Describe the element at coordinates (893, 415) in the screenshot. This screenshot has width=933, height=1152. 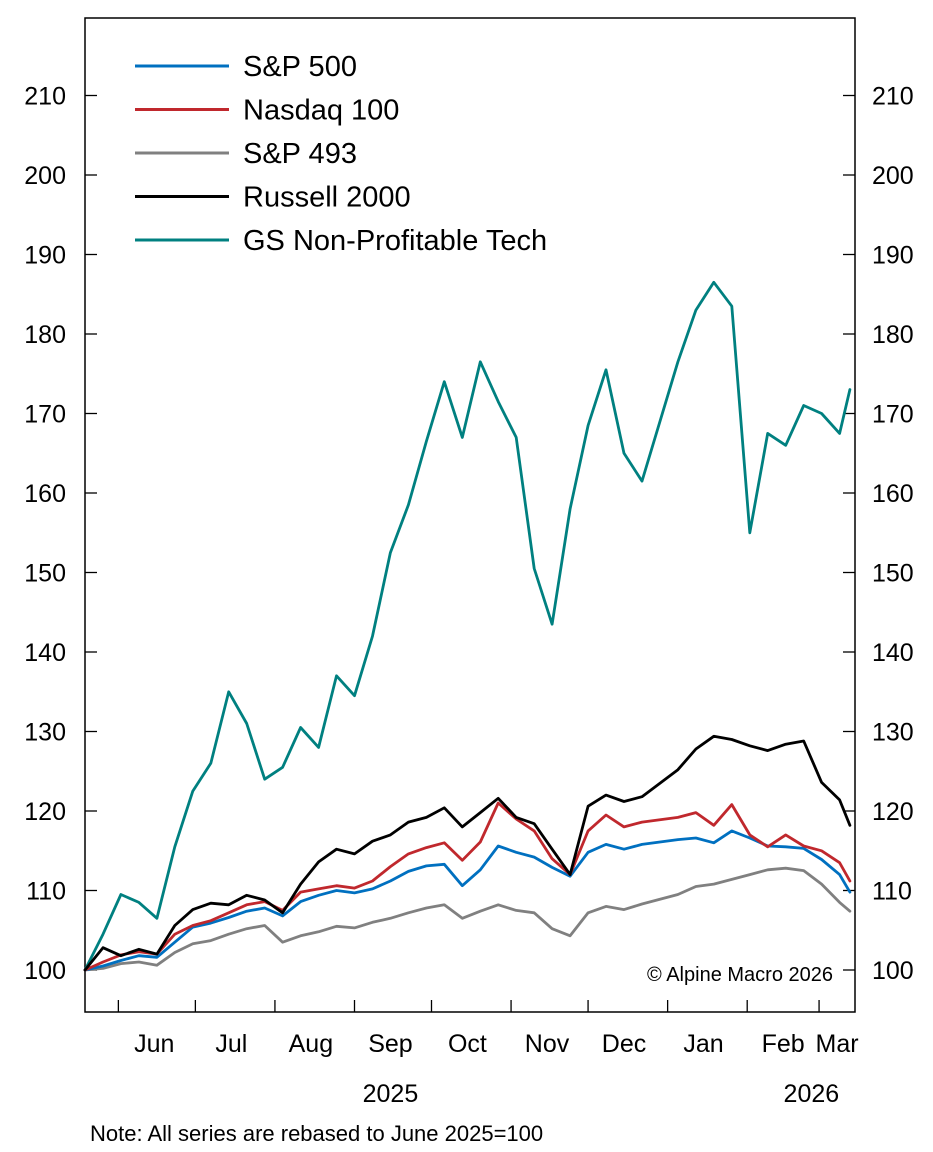
I see `y-tick-label-right: 170` at that location.